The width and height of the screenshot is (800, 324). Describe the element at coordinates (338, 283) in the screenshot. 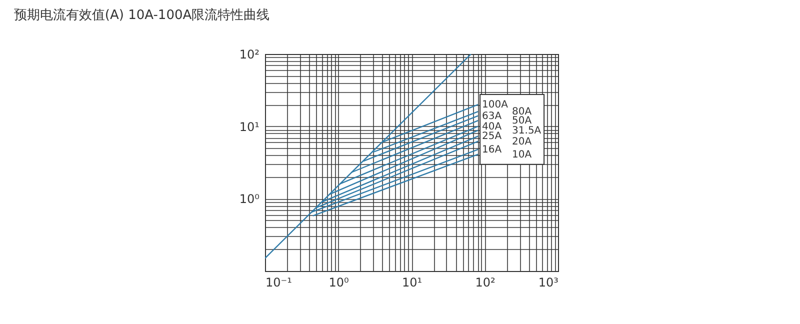

I see `x-tick-label: 10⁰` at that location.